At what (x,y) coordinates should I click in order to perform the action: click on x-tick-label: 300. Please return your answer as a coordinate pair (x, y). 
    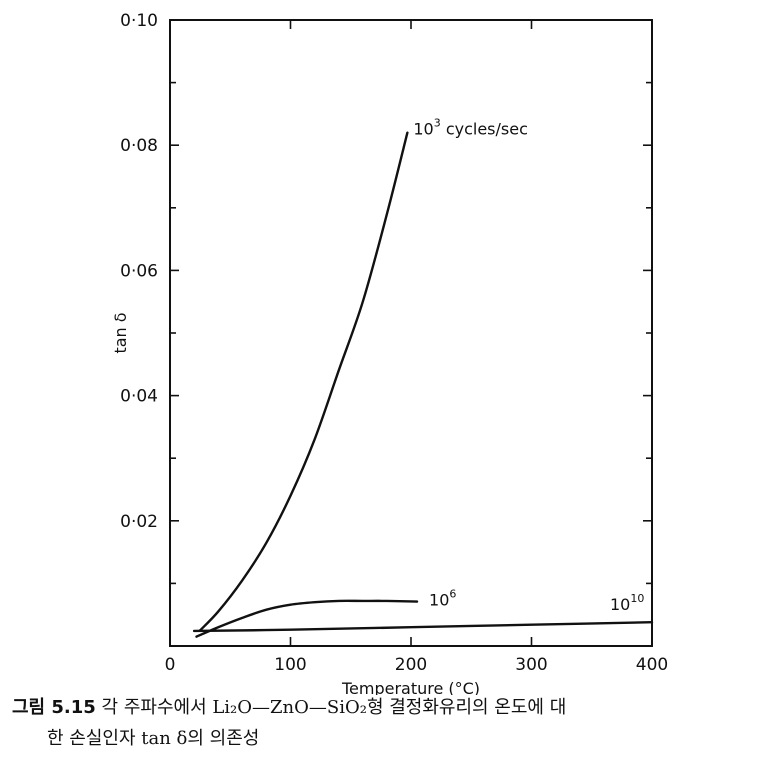
    Looking at the image, I should click on (531, 665).